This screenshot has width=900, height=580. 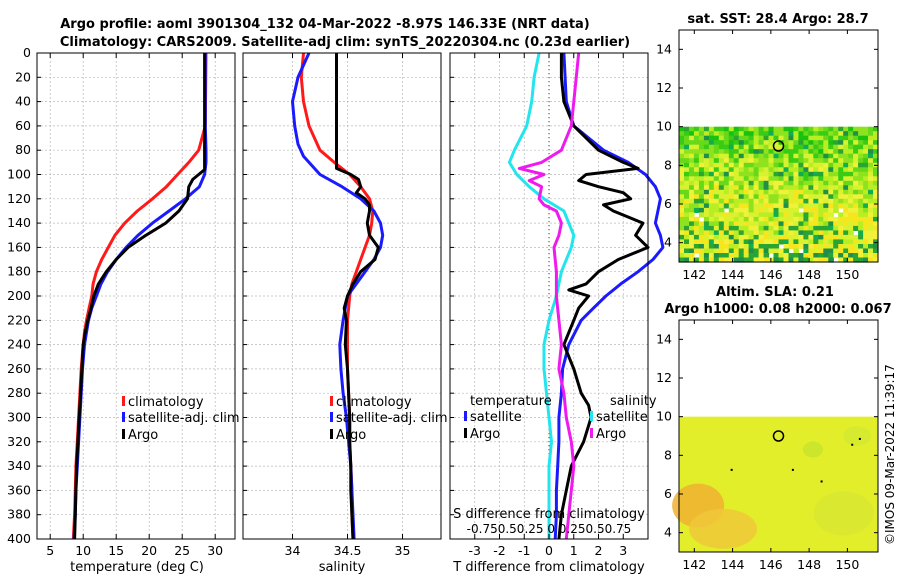 What do you see at coordinates (668, 493) in the screenshot?
I see `map-y-tick-label: 6` at bounding box center [668, 493].